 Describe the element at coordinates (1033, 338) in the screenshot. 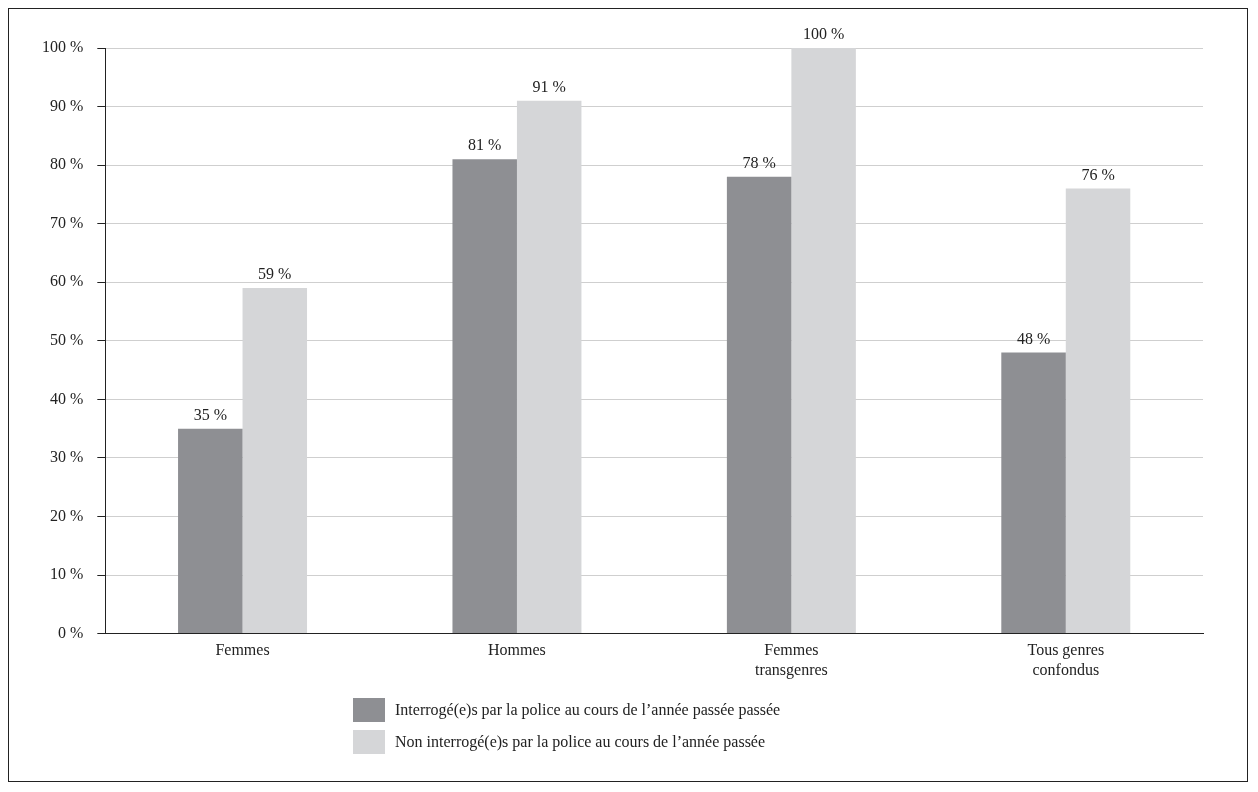

I see `data-label: 48 %` at that location.